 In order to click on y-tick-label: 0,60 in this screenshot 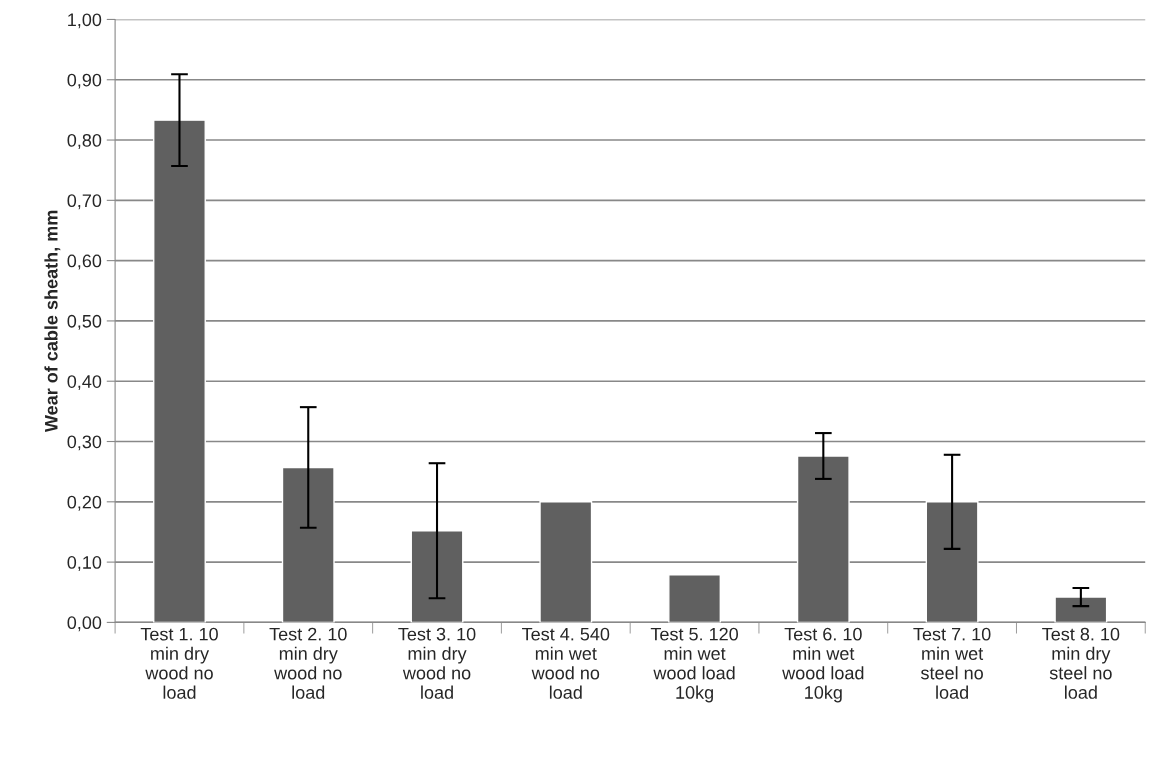, I will do `click(84, 262)`.